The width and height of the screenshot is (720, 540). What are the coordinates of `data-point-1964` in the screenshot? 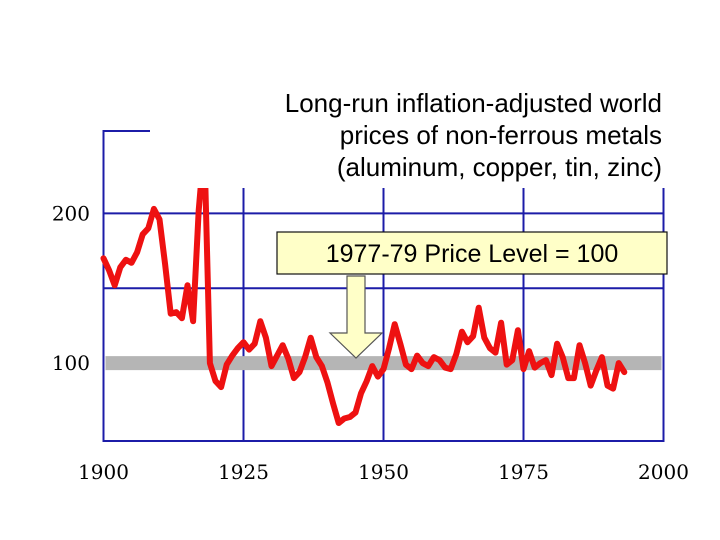 It's located at (462, 332).